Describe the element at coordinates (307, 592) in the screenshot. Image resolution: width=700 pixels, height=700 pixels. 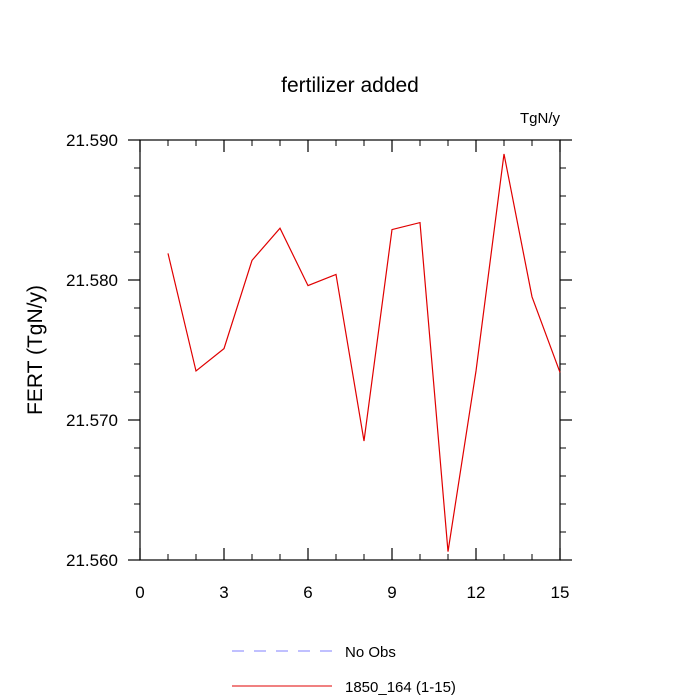
I see `x-tick-label: 6` at that location.